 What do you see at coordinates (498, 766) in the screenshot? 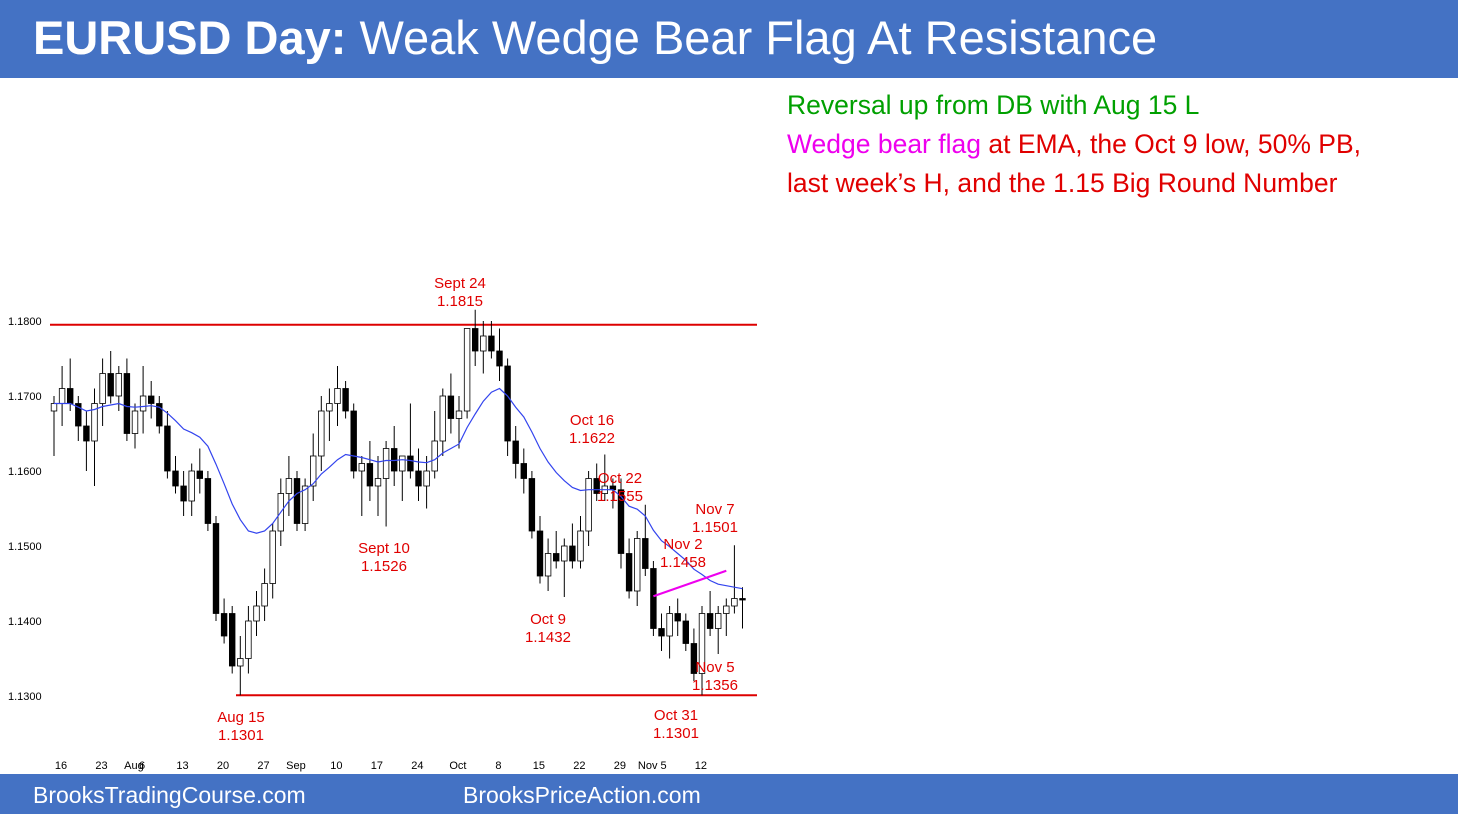
I see `x-tick-label: 8` at bounding box center [498, 766].